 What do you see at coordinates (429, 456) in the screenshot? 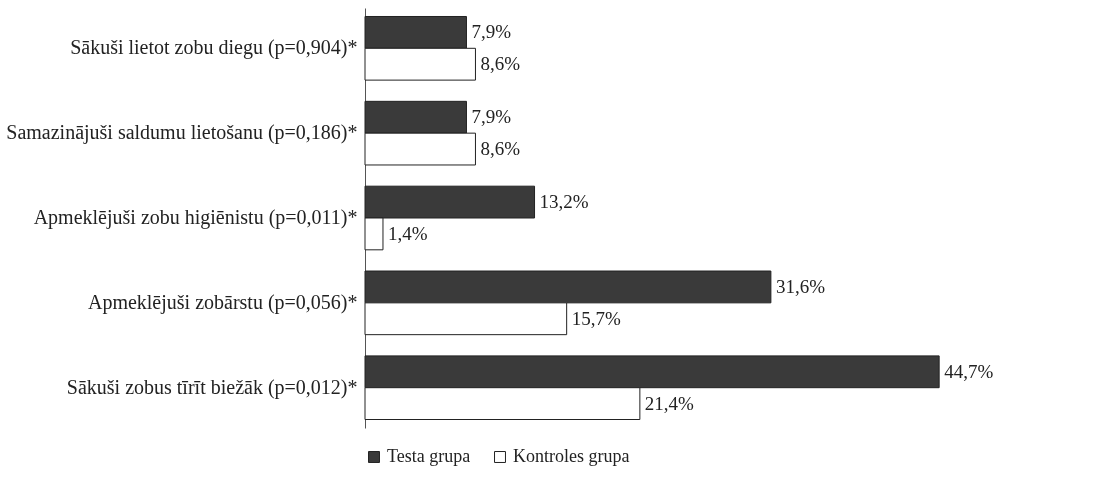
I see `legend-label: Testa grupa` at bounding box center [429, 456].